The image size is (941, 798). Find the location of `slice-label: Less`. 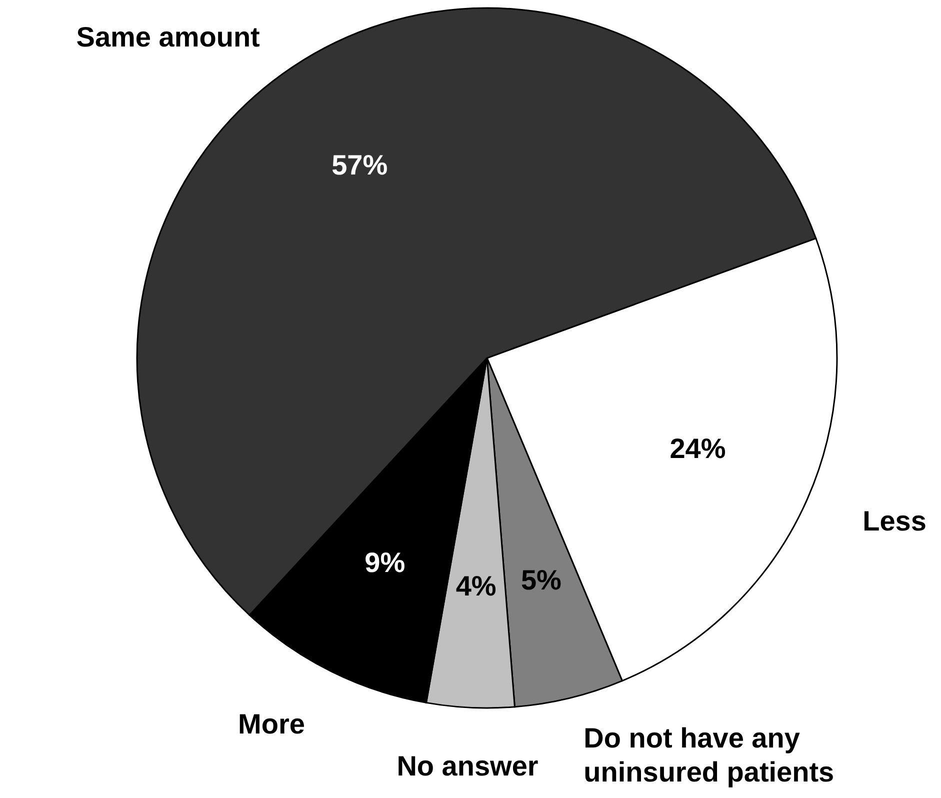

slice-label: Less is located at coordinates (894, 520).